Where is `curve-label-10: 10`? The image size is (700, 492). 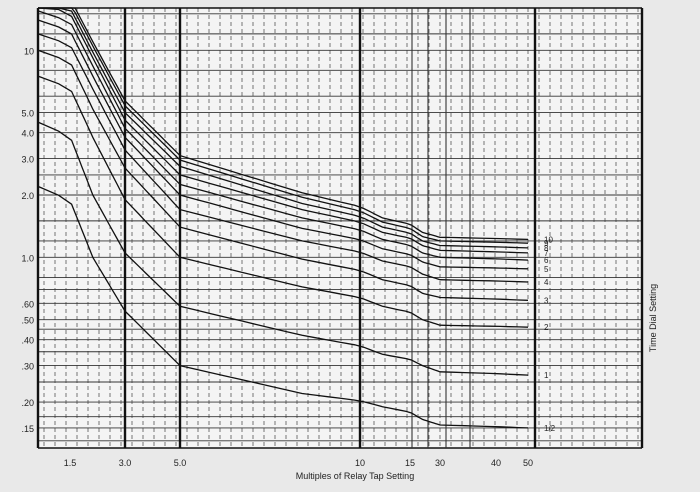 curve-label-10: 10 is located at coordinates (548, 239).